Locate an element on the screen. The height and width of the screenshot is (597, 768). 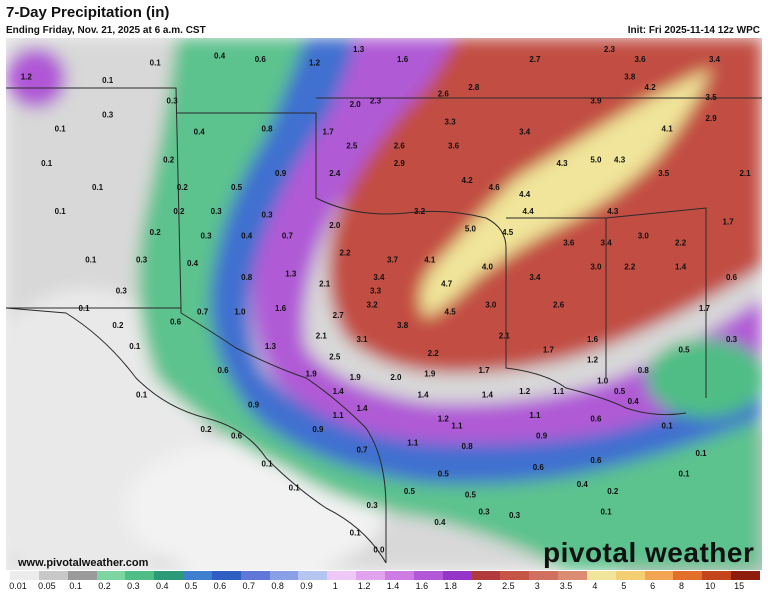
legend-label: 5 is located at coordinates (624, 586).